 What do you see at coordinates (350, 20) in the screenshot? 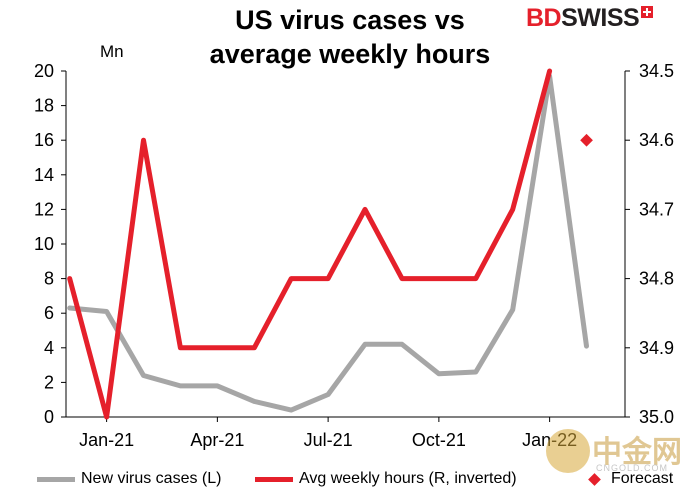
I see `chart-title-line-1: US virus cases vs` at bounding box center [350, 20].